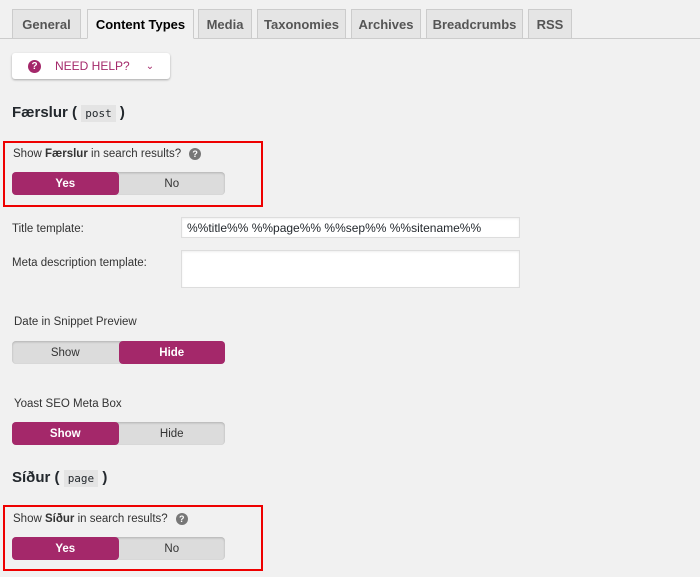 This screenshot has width=700, height=577. What do you see at coordinates (68, 113) in the screenshot?
I see `post-type-heading: Færslur ( post )` at bounding box center [68, 113].